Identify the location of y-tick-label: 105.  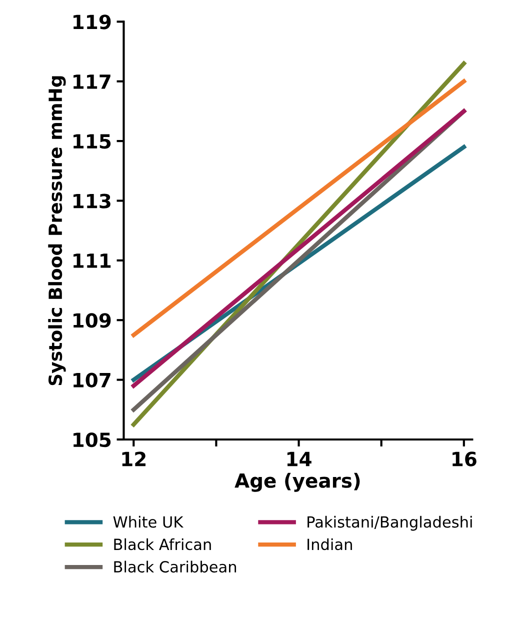
(92, 440).